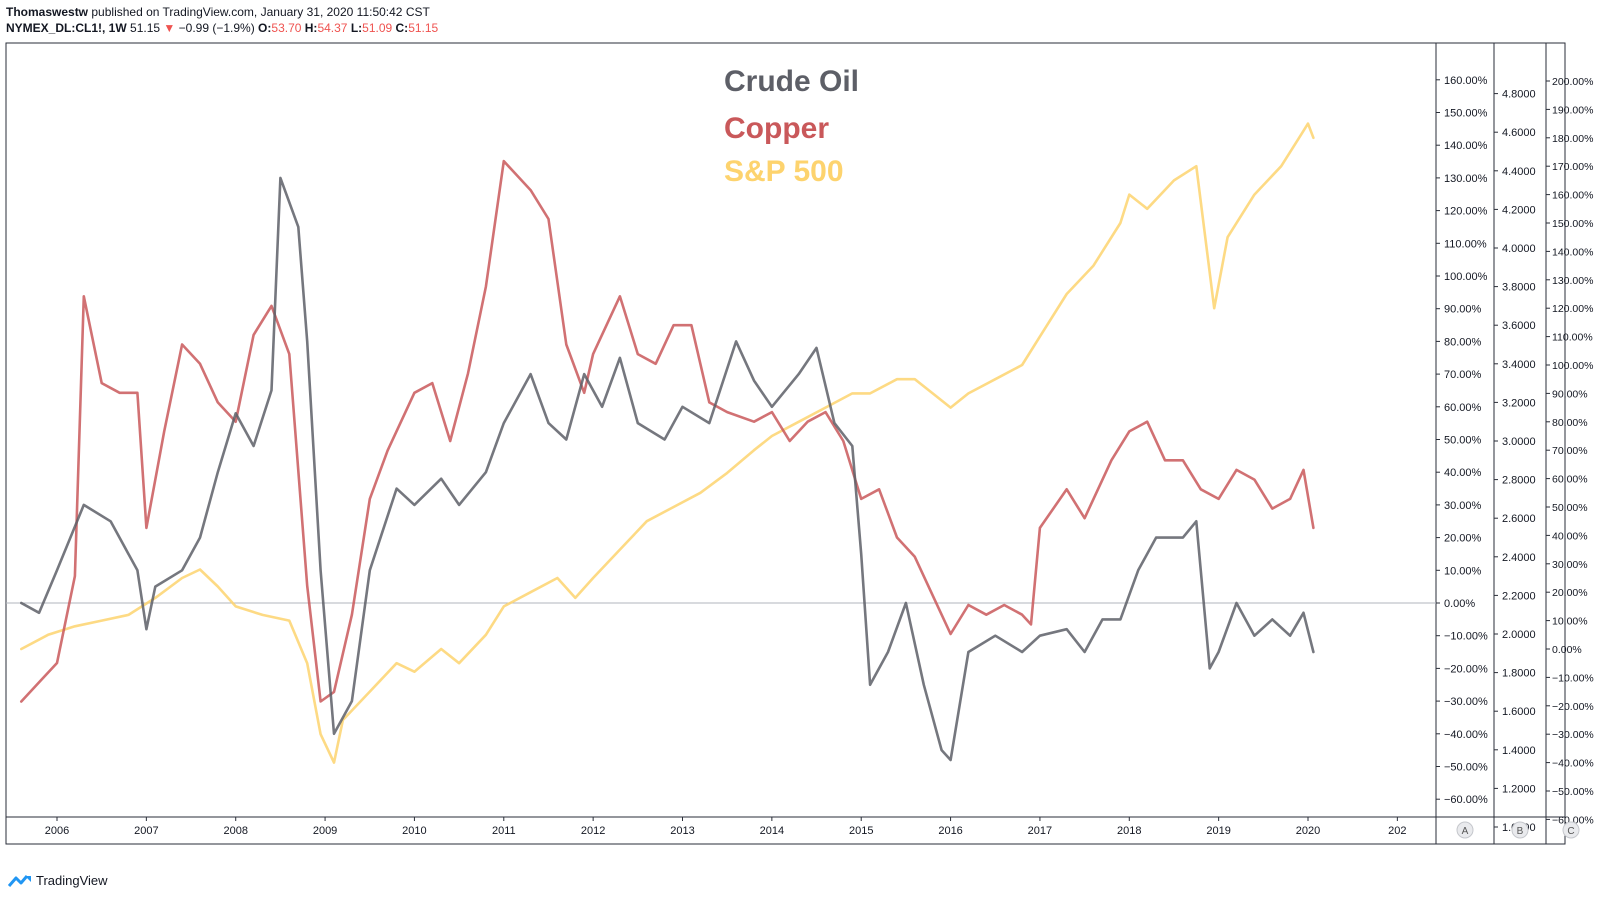  Describe the element at coordinates (1463, 473) in the screenshot. I see `axis-a-tick-label: 40.00%` at that location.